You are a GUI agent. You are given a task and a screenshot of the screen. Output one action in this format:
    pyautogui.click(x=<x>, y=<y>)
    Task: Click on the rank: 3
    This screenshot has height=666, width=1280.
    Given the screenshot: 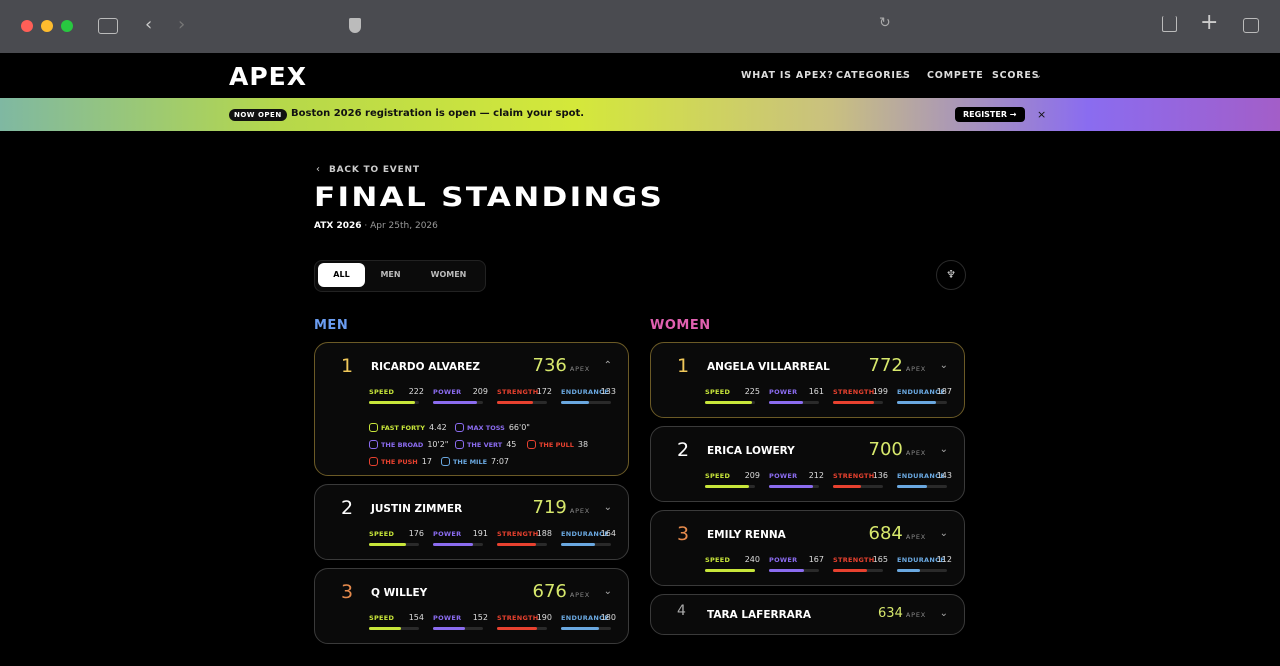 What is the action you would take?
    pyautogui.click(x=347, y=592)
    